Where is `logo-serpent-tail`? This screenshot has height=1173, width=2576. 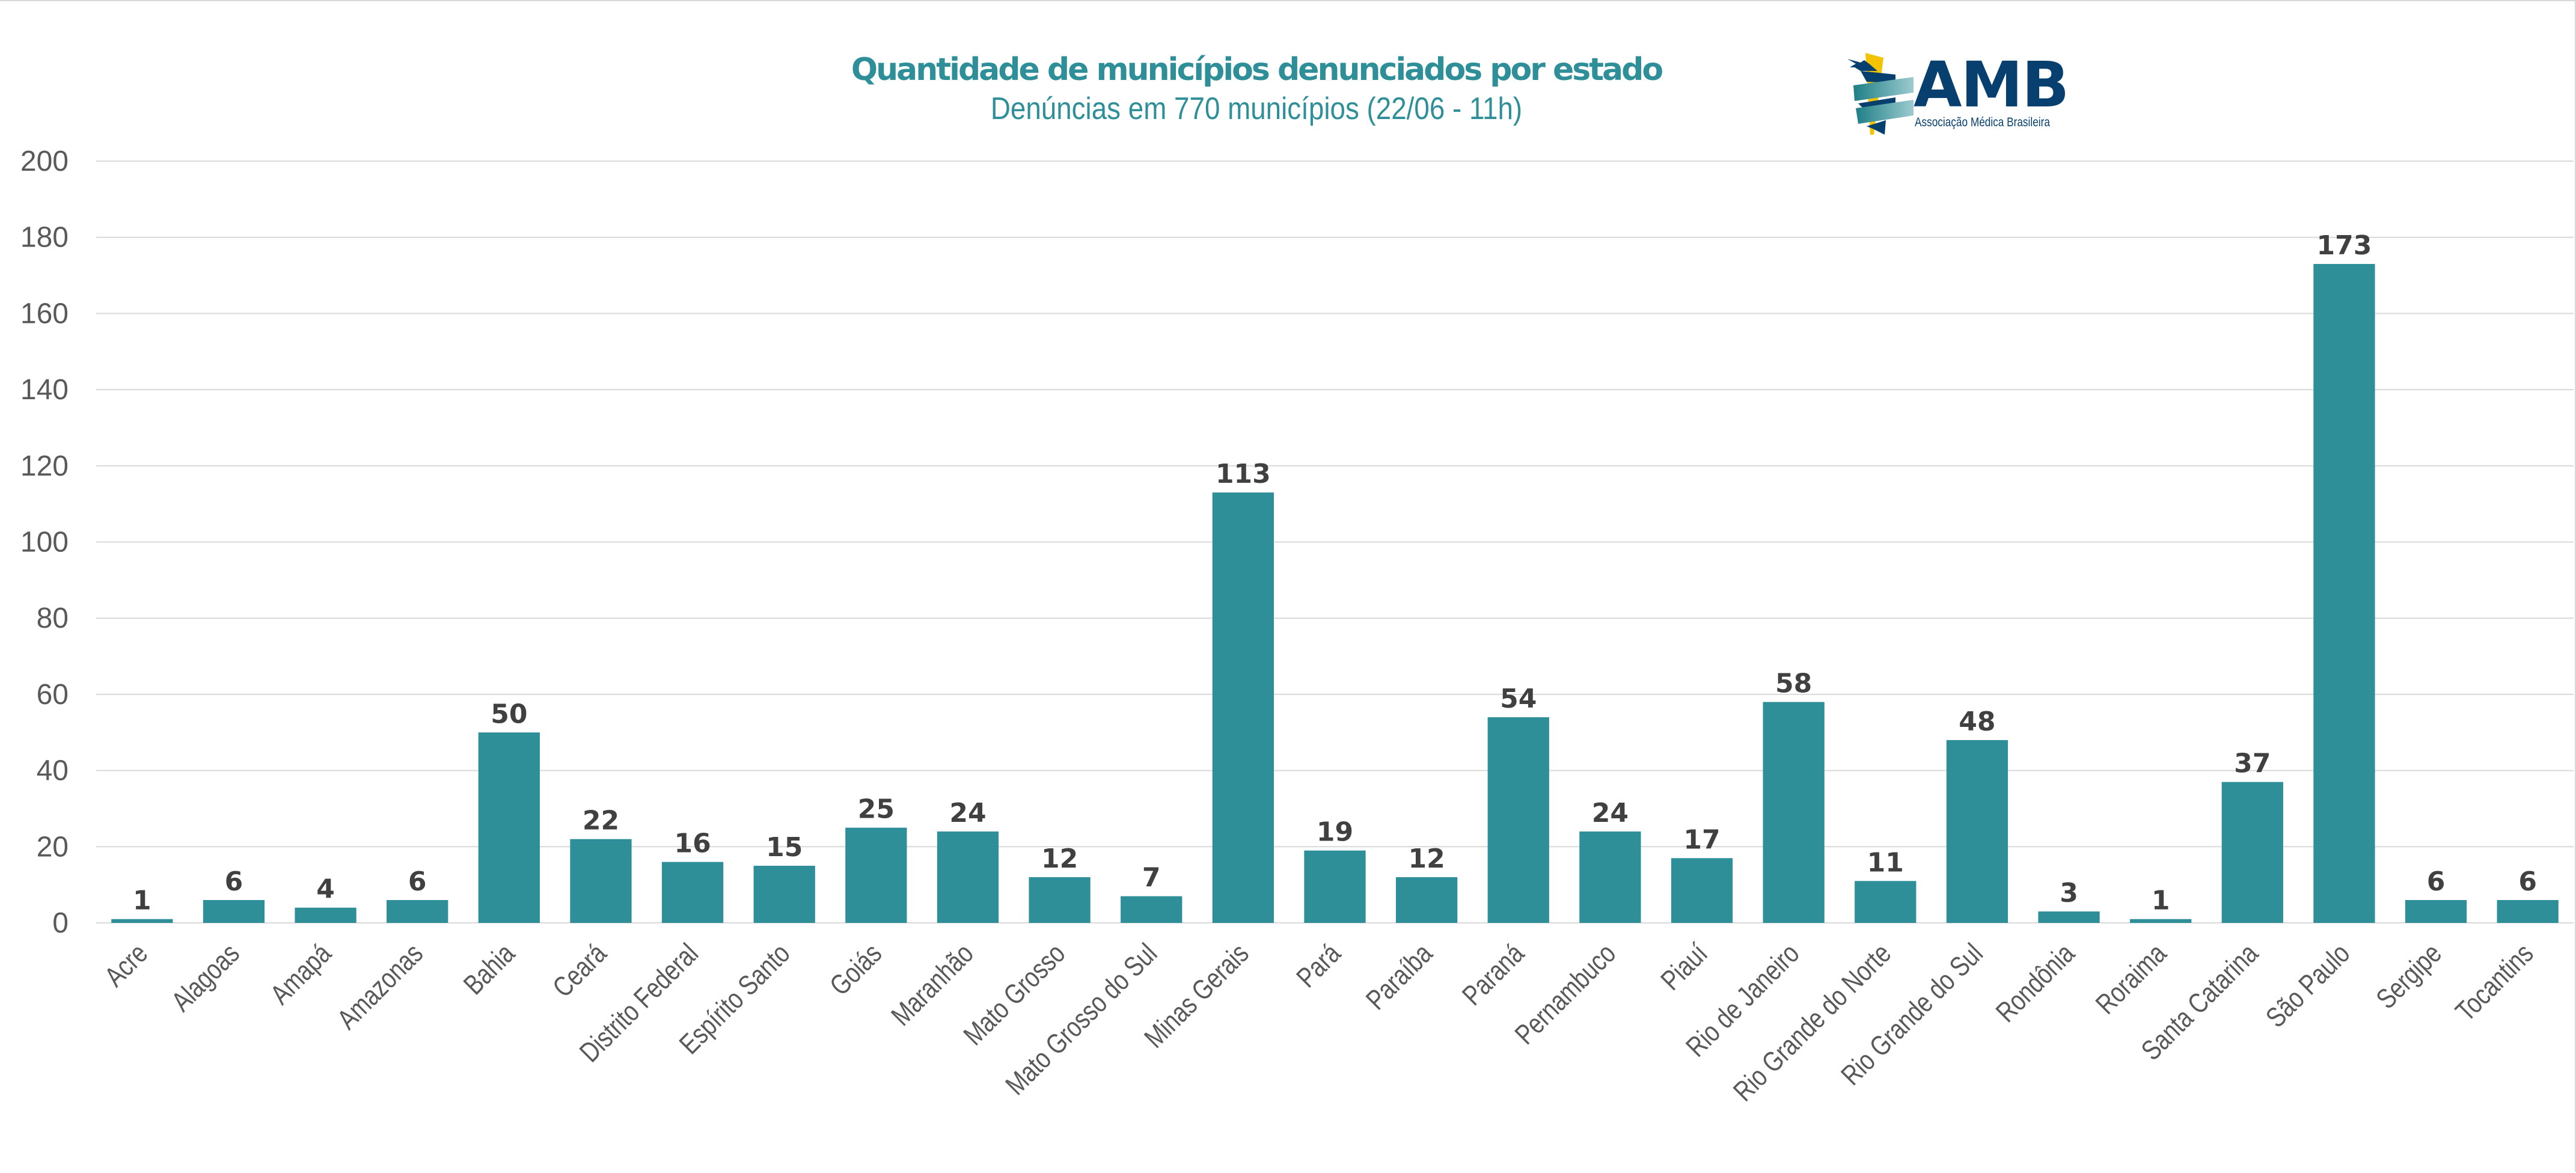
logo-serpent-tail is located at coordinates (1876, 127).